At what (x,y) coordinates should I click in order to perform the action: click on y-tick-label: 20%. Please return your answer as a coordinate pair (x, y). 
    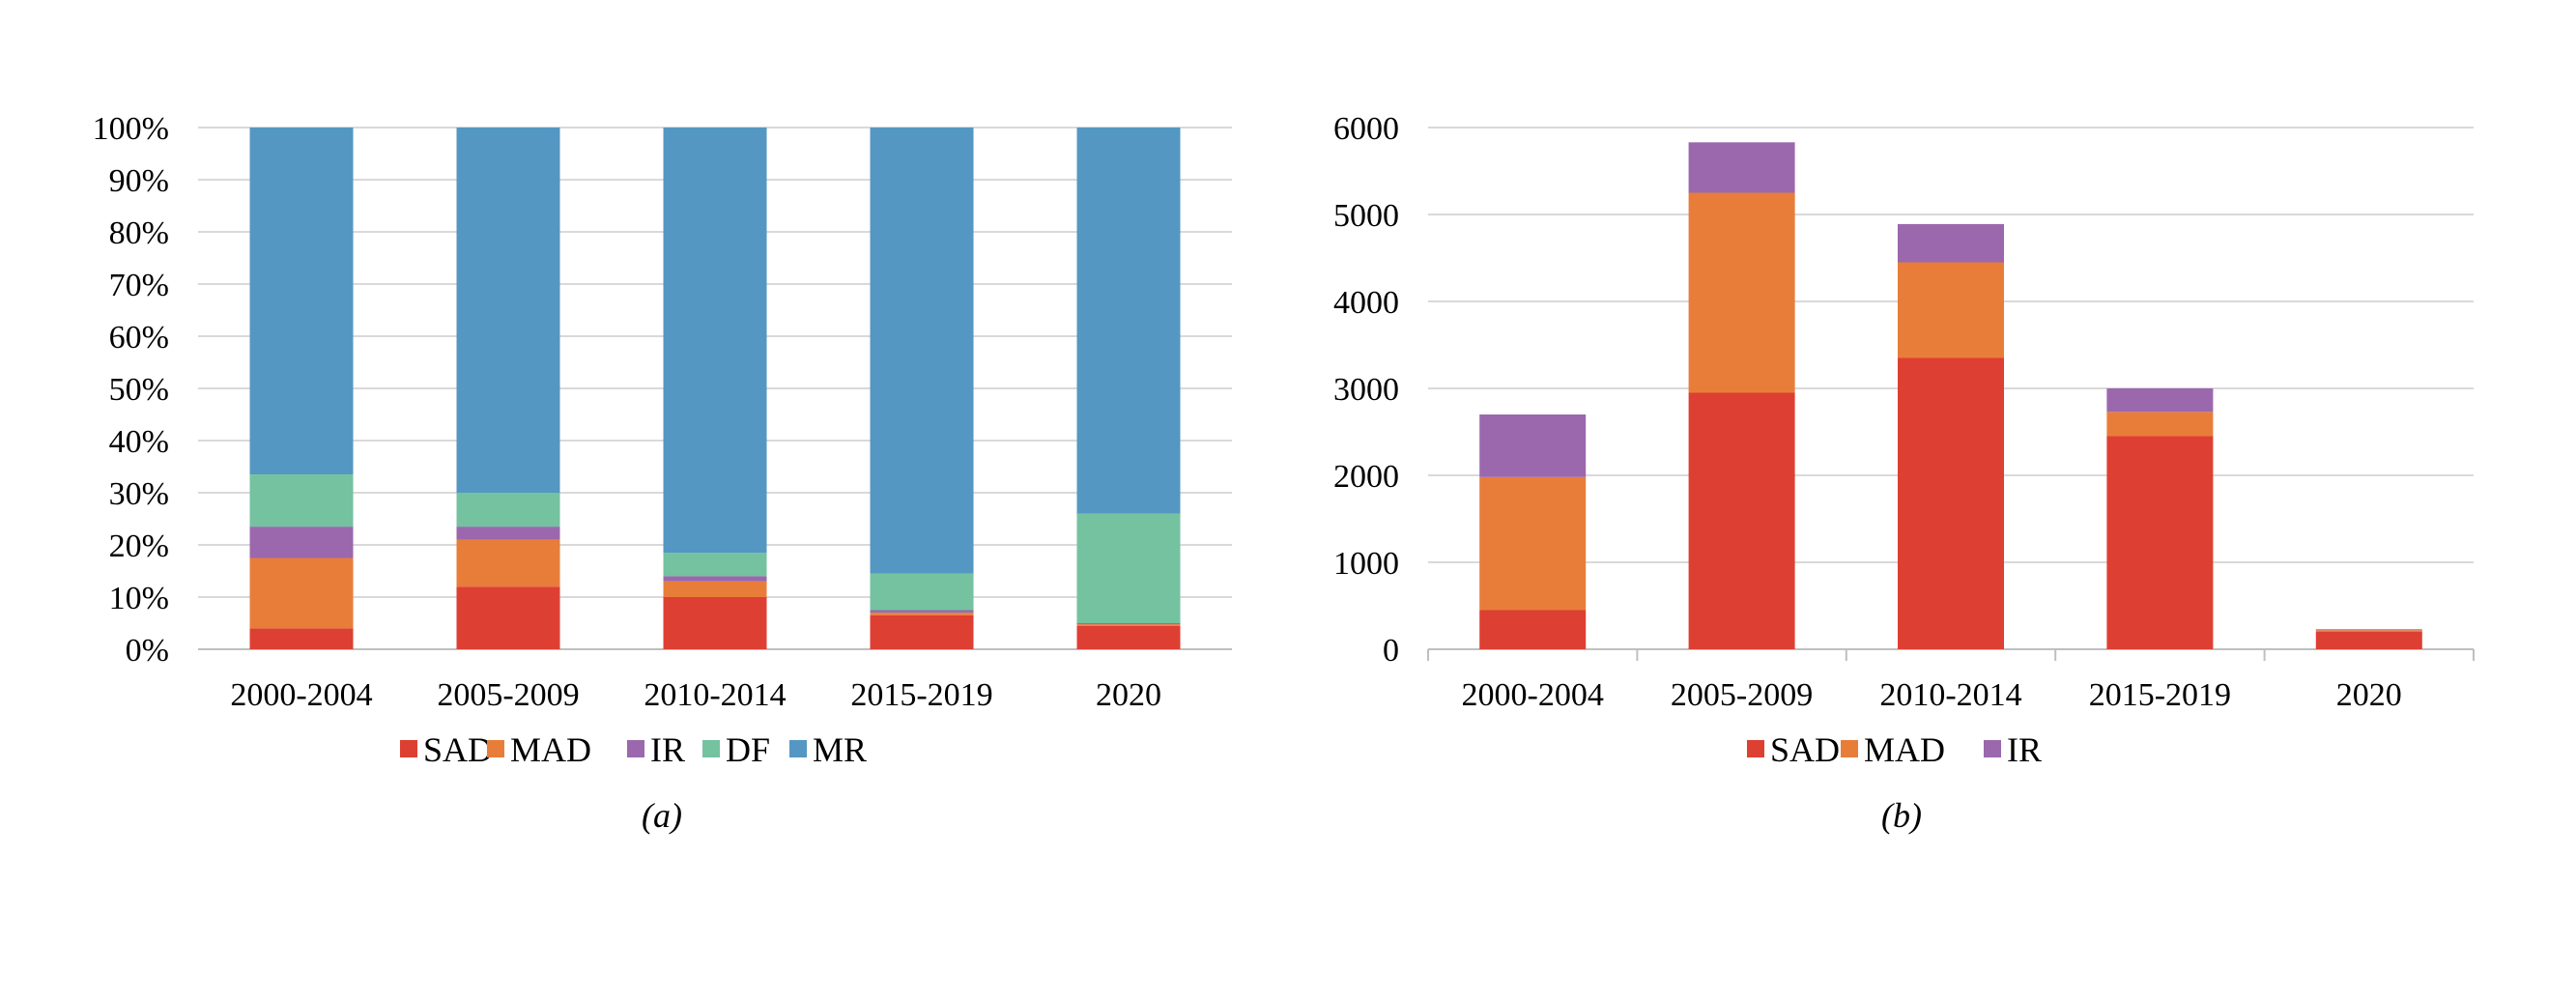
    Looking at the image, I should click on (139, 546).